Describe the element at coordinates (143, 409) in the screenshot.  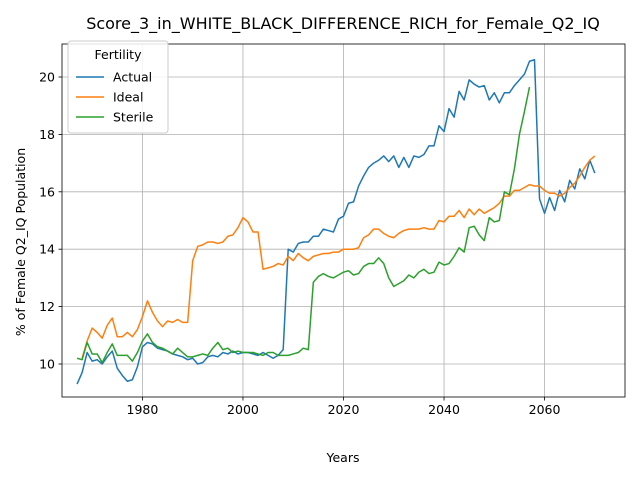
I see `x-tick-label: 1980` at that location.